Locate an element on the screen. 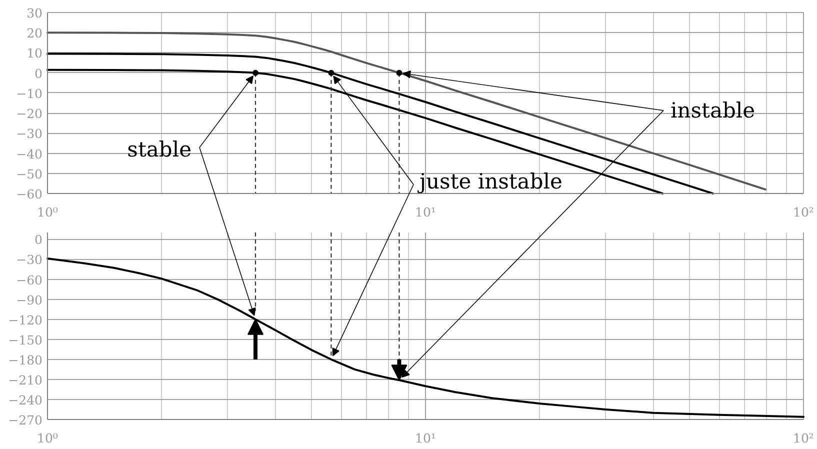 The height and width of the screenshot is (449, 817). y-tick-label: −20 is located at coordinates (29, 114).